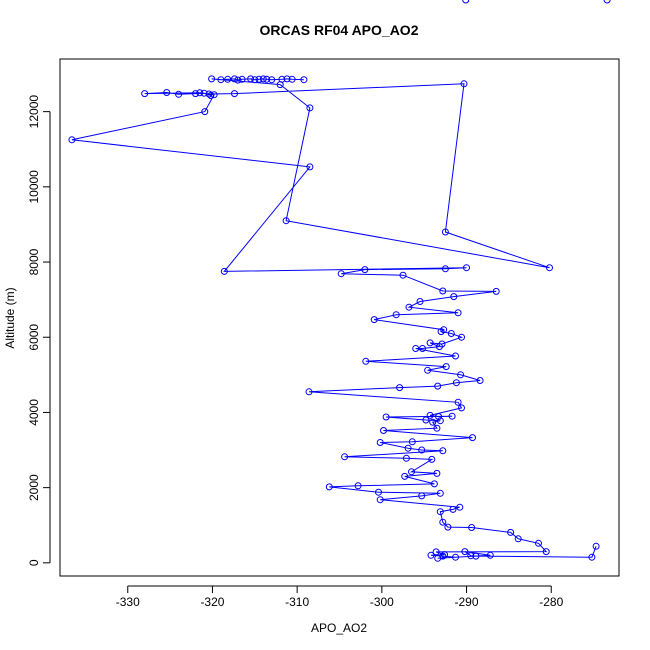 This screenshot has width=650, height=650. Describe the element at coordinates (340, 597) in the screenshot. I see `x-axis: -330 -320 -310 -300 -290 -280` at that location.